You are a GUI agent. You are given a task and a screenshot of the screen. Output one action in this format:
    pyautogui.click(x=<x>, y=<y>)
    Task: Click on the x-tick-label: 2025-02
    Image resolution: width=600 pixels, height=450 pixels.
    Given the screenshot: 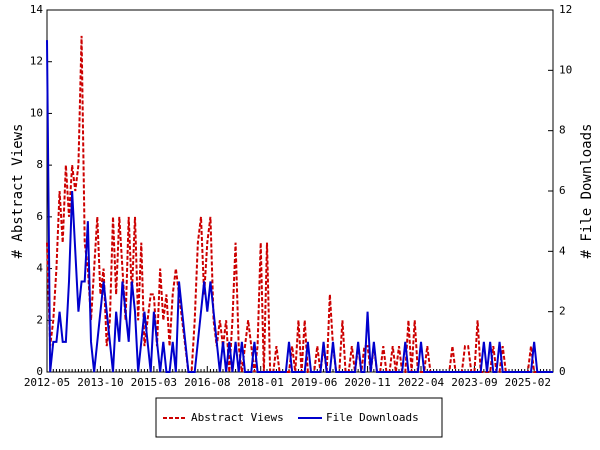 What is the action you would take?
    pyautogui.click(x=528, y=382)
    